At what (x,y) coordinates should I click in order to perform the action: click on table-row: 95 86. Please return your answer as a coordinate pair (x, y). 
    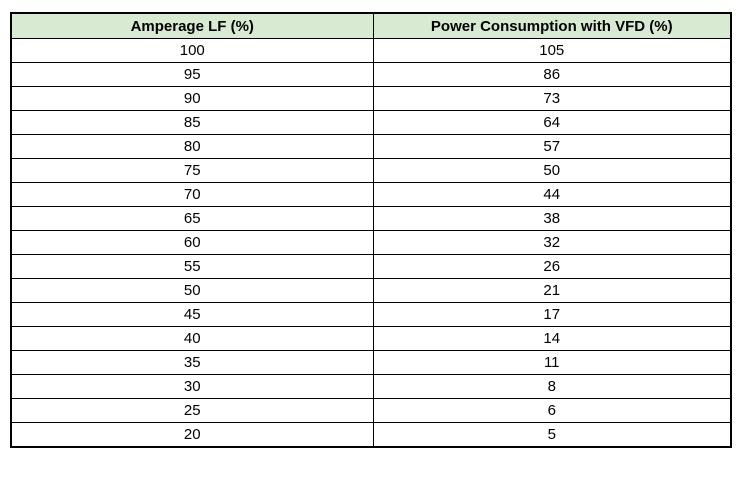
    Looking at the image, I should click on (371, 74).